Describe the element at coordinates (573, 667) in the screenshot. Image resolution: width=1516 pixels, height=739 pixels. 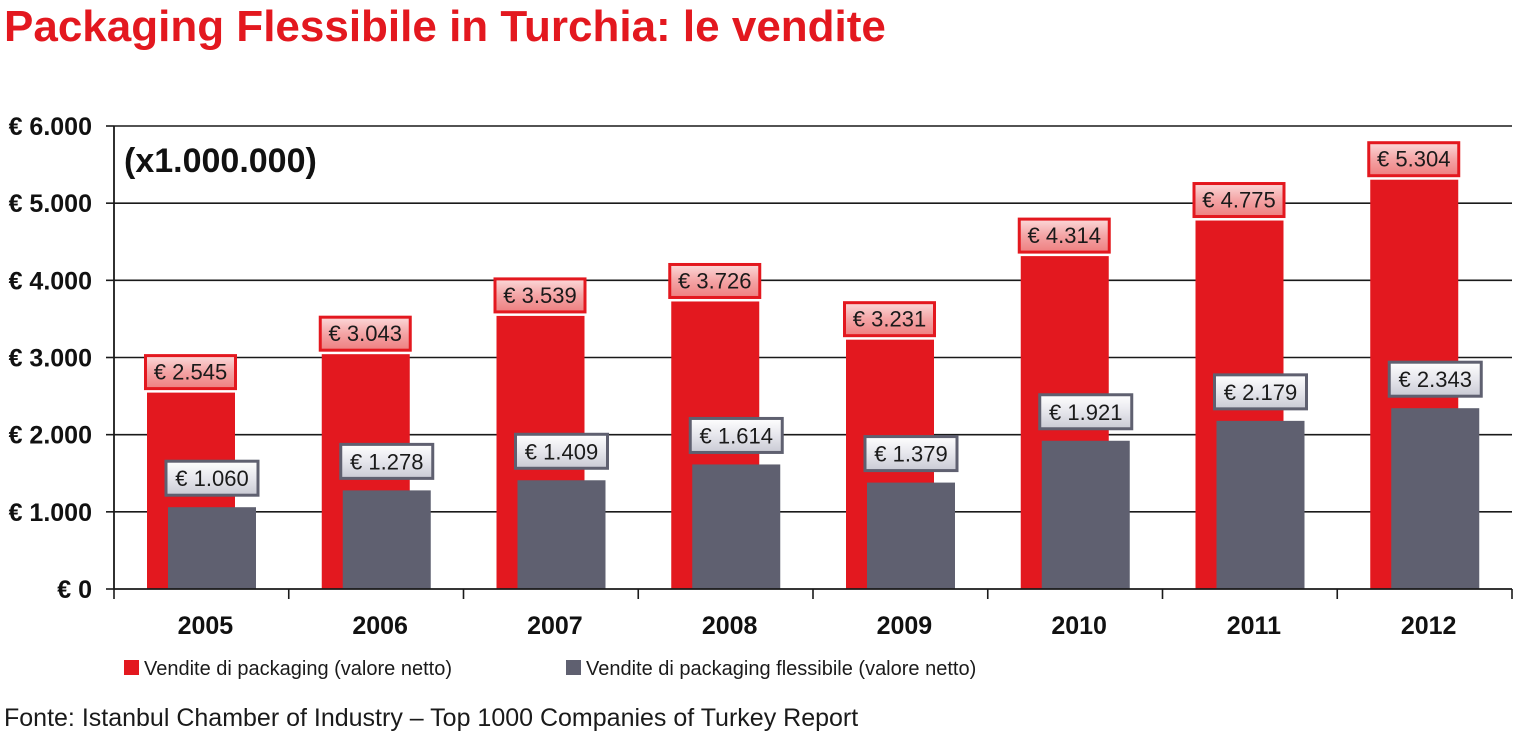
I see `legend-swatch-flexible` at that location.